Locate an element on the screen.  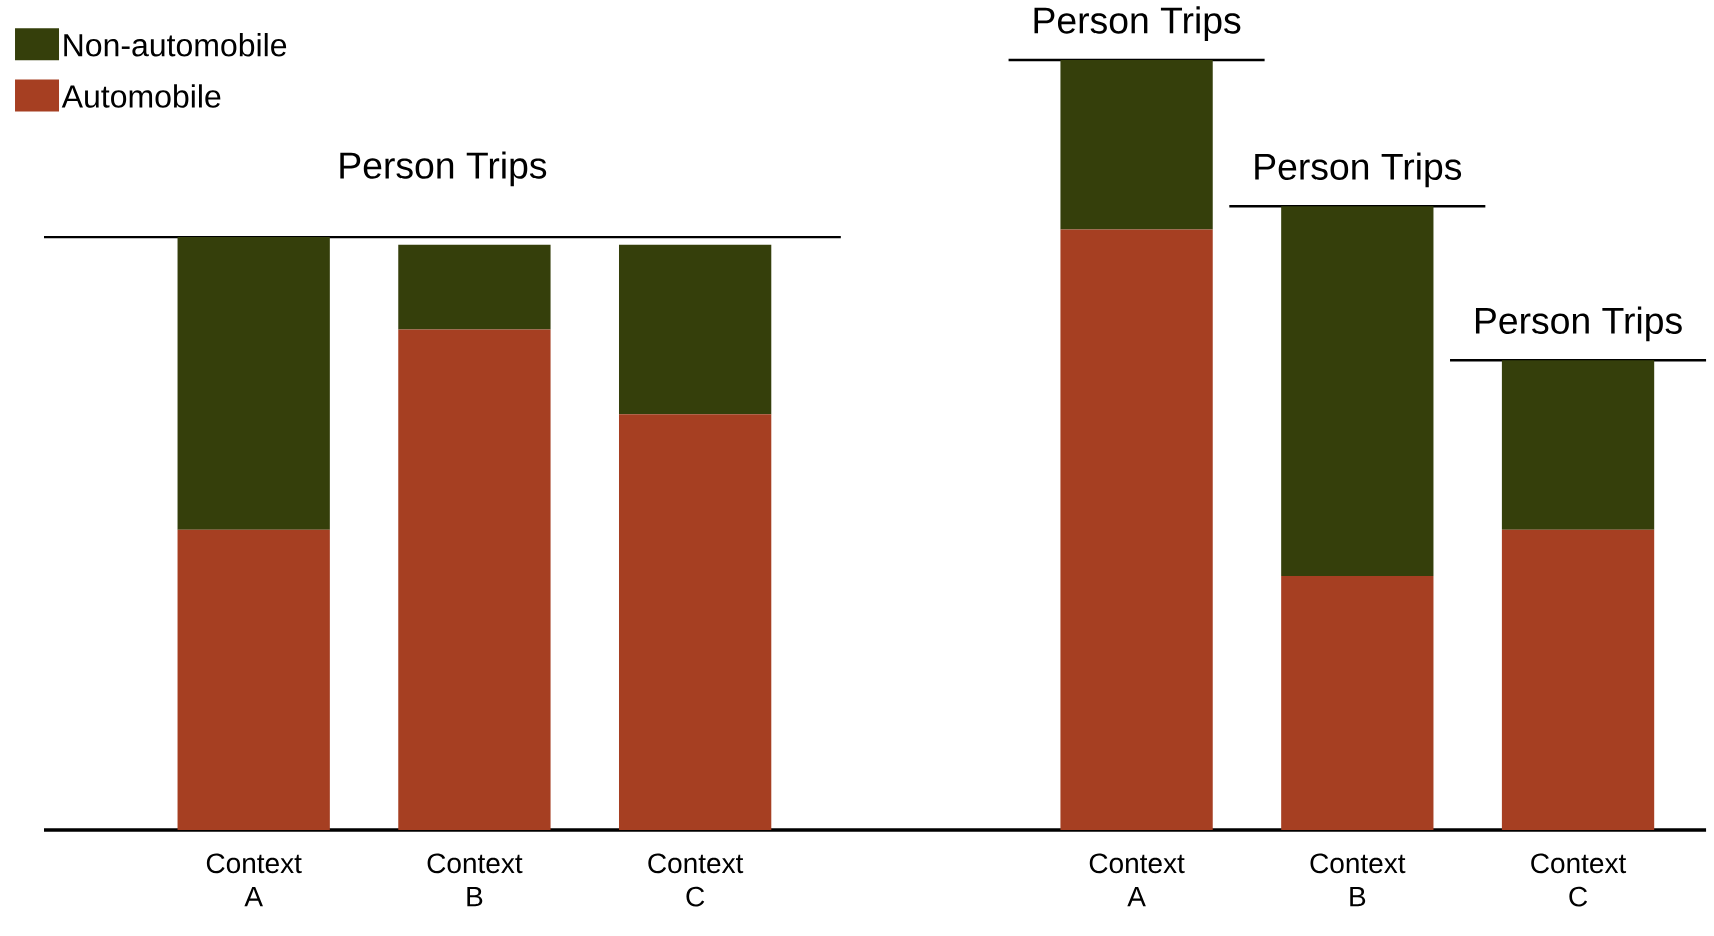
legend-label: Non-automobile is located at coordinates (175, 45).